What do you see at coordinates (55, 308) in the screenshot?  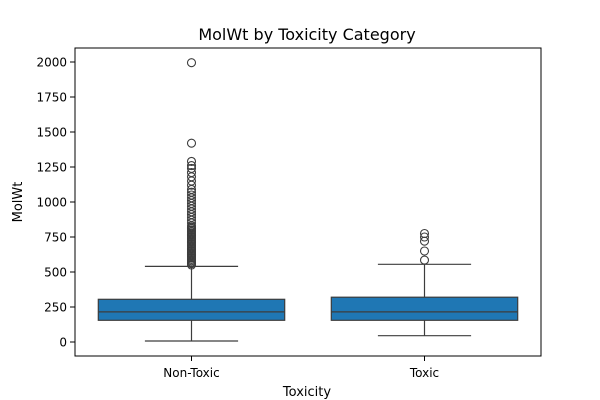 I see `y-tick-label: 250` at bounding box center [55, 308].